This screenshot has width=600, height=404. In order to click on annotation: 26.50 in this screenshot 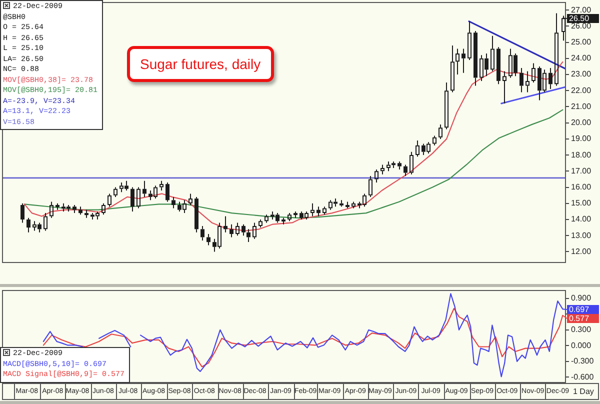, I will do `click(579, 19)`.